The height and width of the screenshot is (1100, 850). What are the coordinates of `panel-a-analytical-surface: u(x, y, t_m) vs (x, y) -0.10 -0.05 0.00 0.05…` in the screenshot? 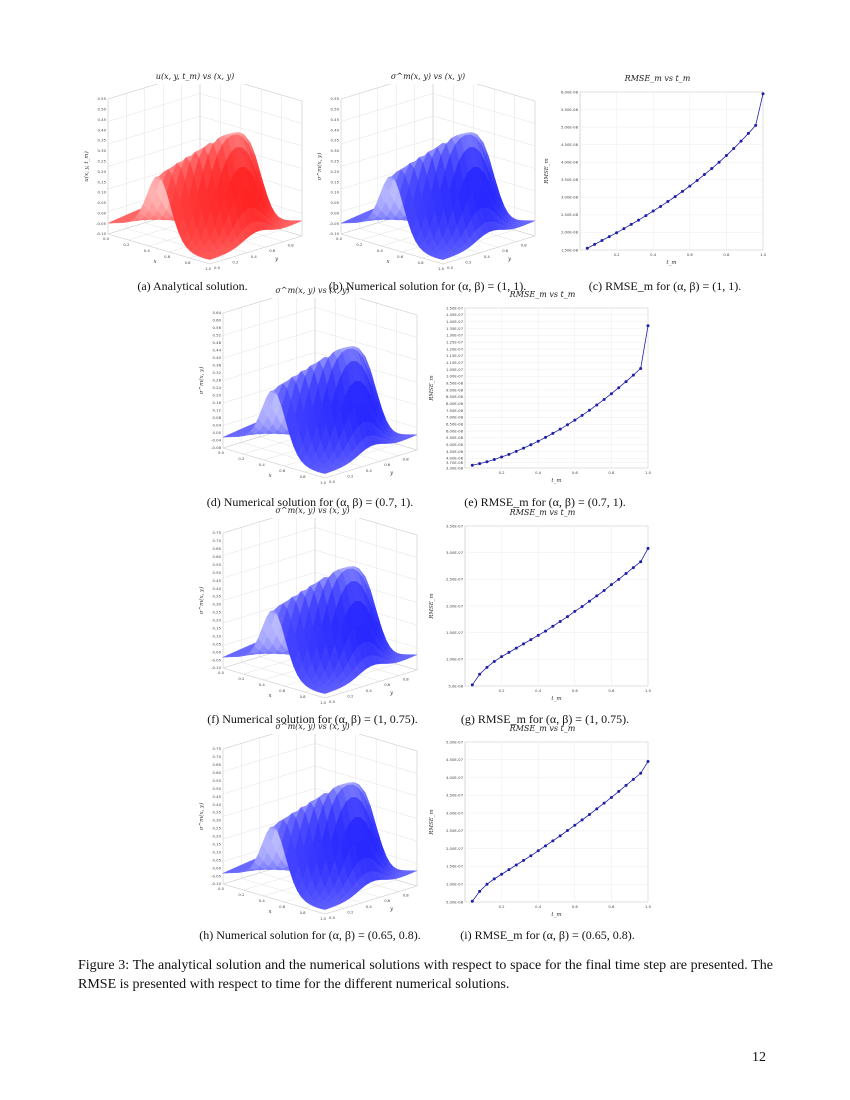 It's located at (195, 172).